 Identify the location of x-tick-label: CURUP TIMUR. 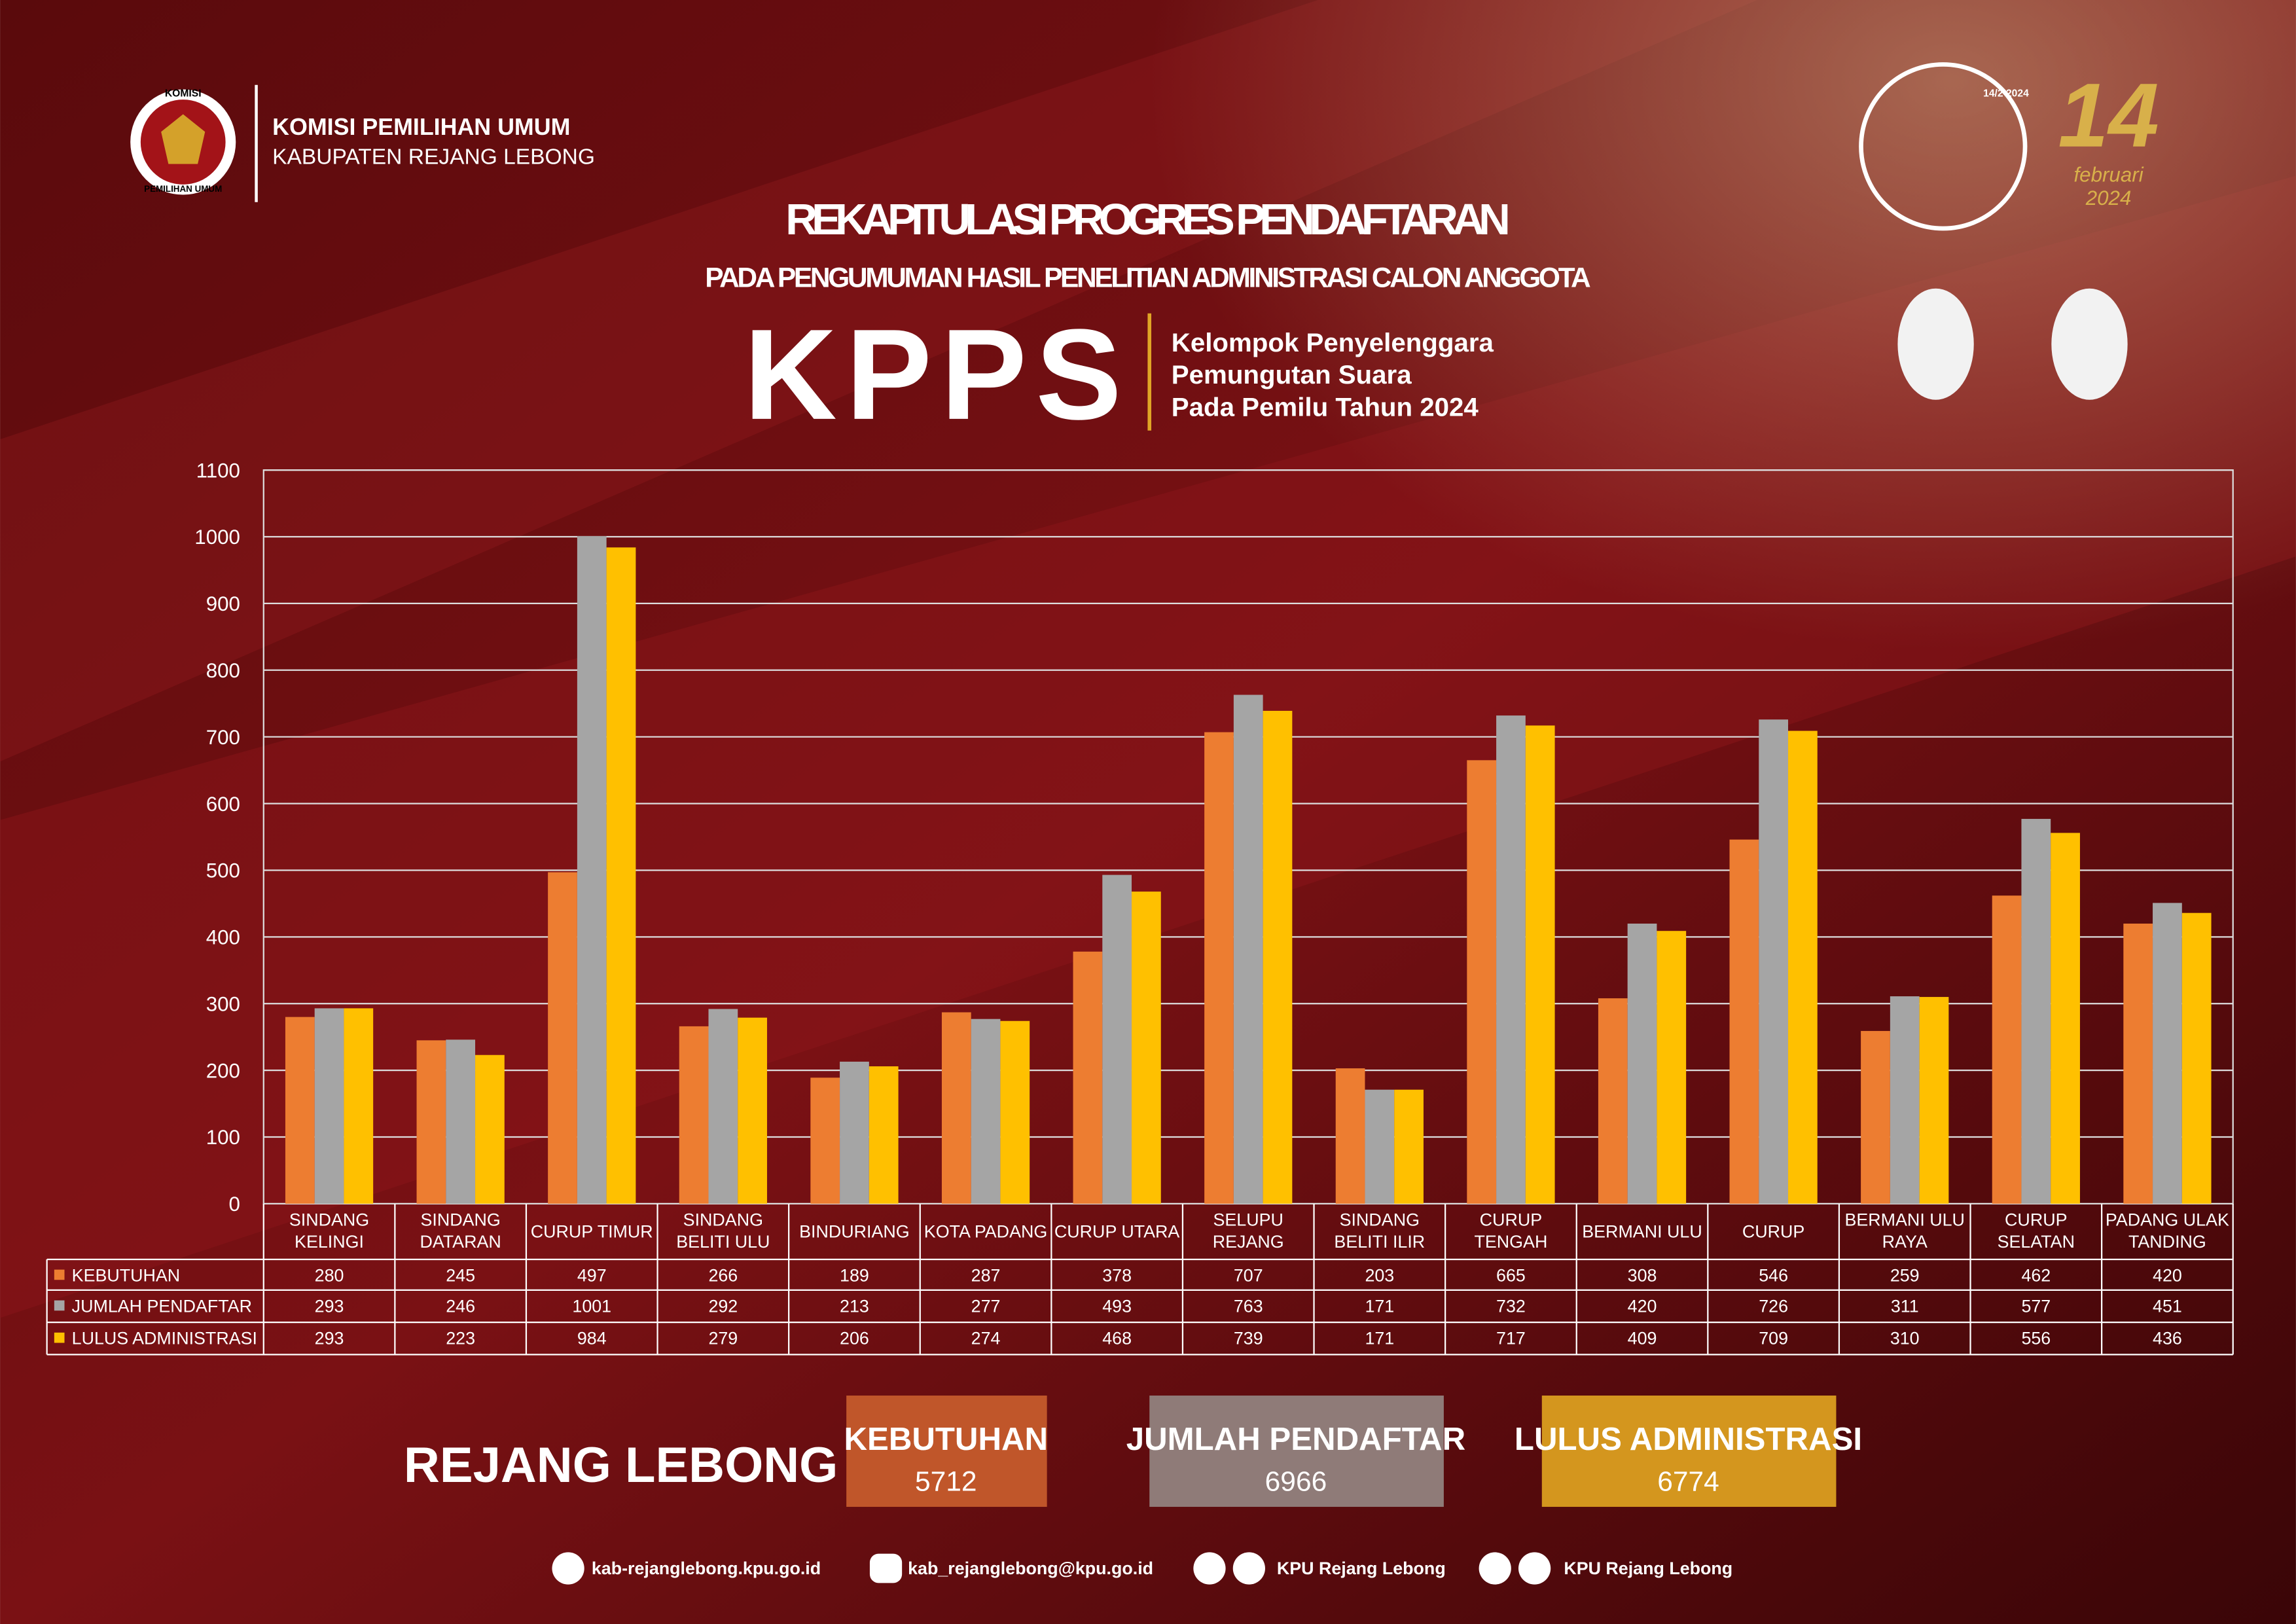
(591, 1230).